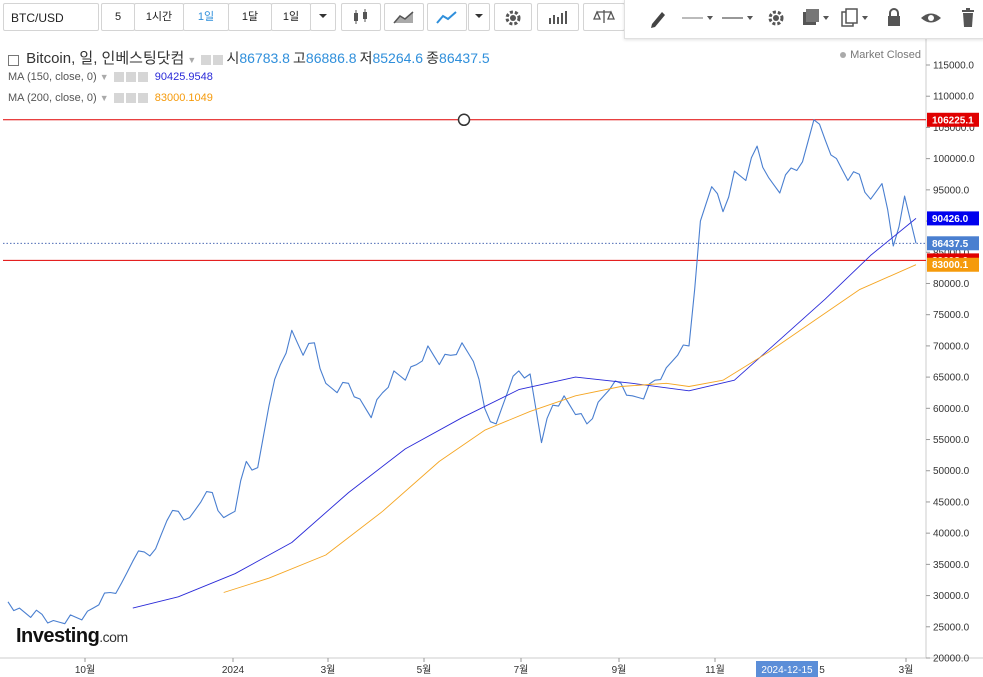  Describe the element at coordinates (464, 58) in the screenshot. I see `close-value: 86437.5` at that location.